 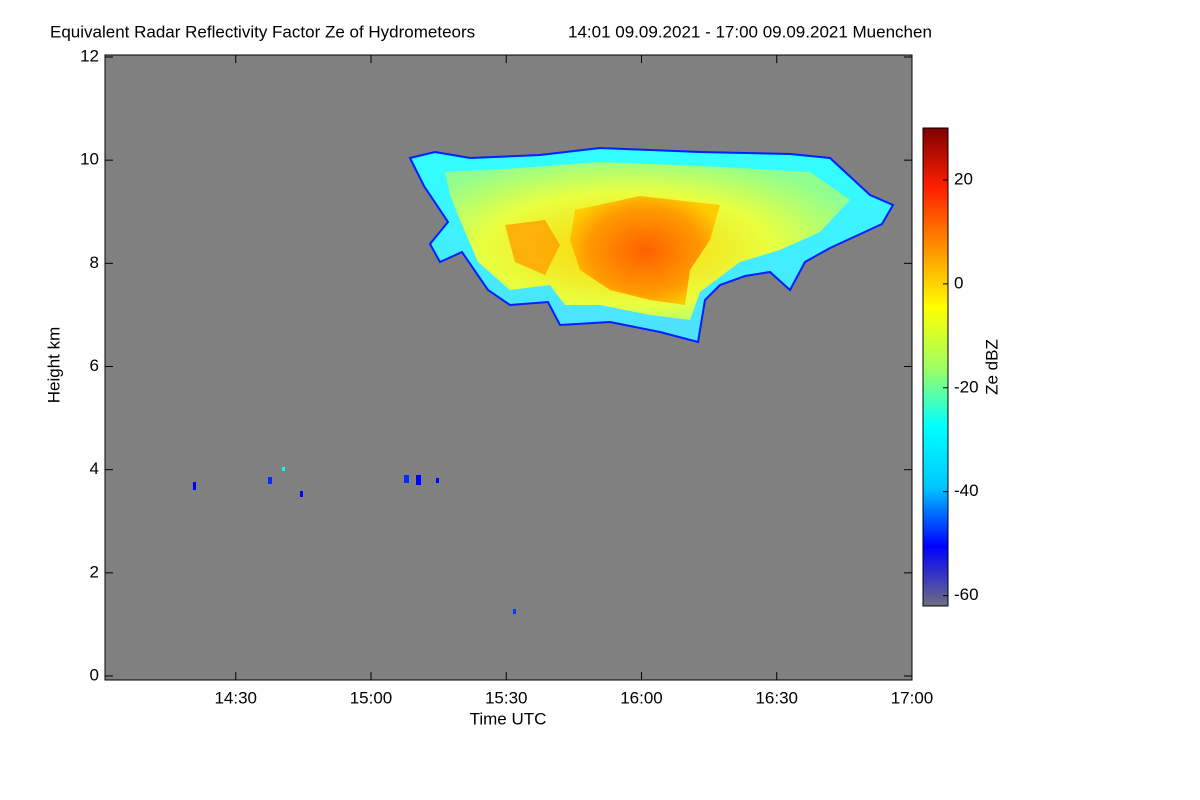 I want to click on x-tick-label: 17:00, so click(x=912, y=697).